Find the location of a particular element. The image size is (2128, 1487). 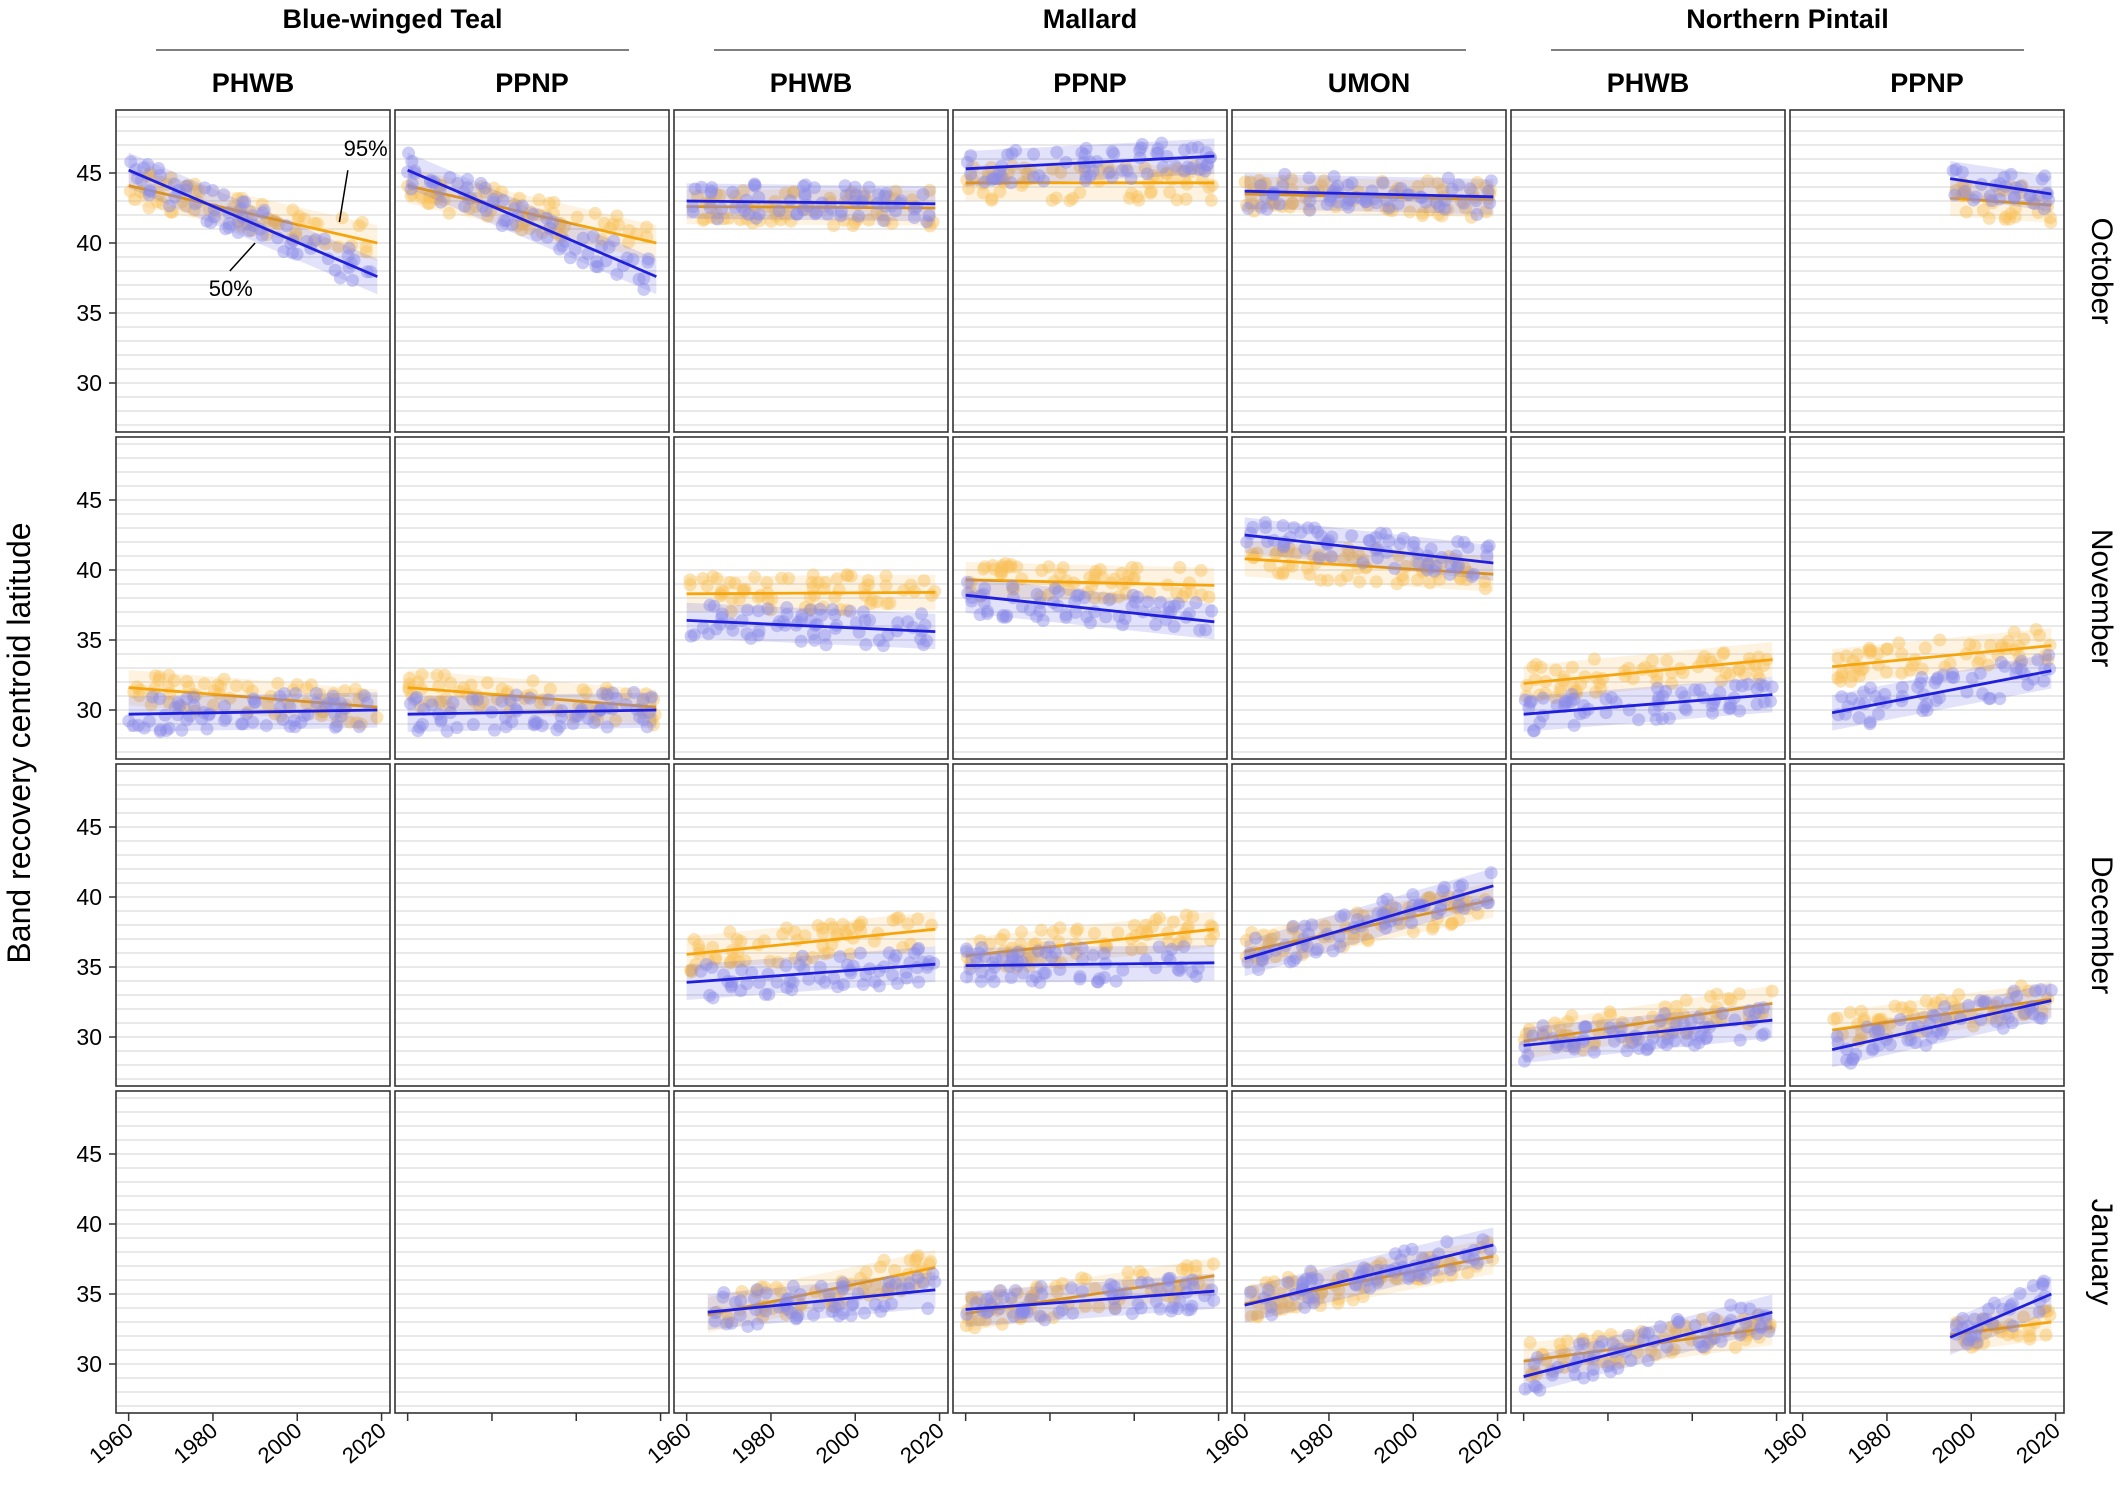

panel is located at coordinates (1369, 271).